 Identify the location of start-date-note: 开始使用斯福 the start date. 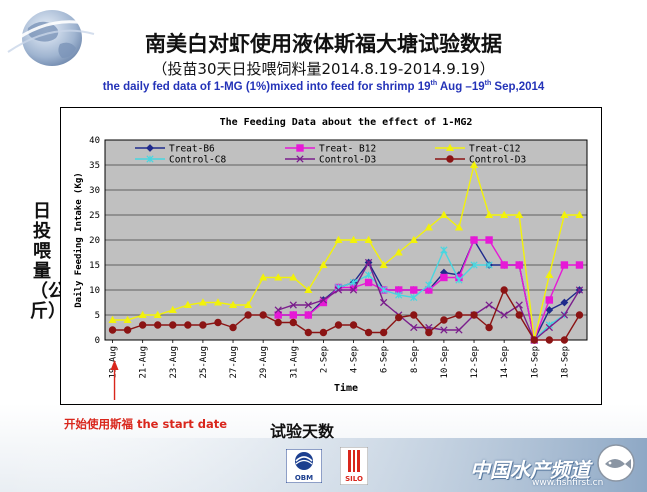
(146, 424).